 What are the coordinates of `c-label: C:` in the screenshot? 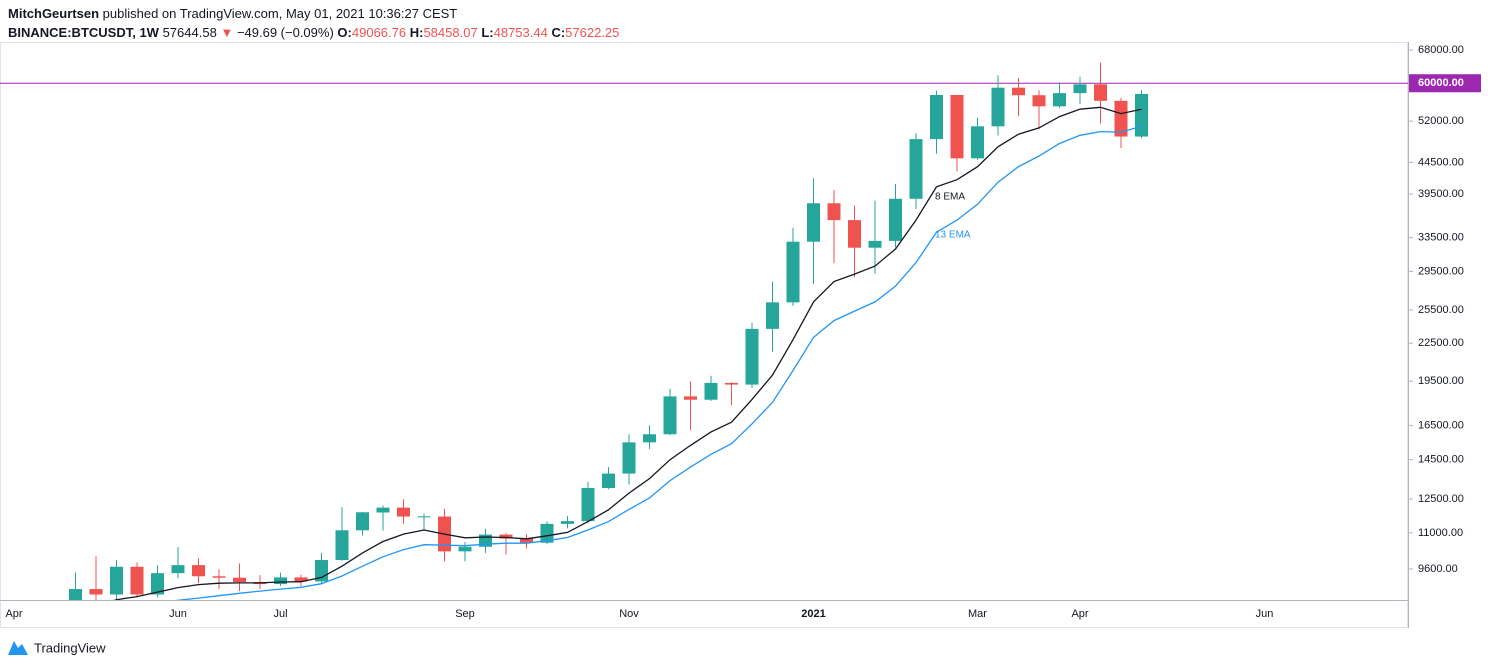 It's located at (558, 32).